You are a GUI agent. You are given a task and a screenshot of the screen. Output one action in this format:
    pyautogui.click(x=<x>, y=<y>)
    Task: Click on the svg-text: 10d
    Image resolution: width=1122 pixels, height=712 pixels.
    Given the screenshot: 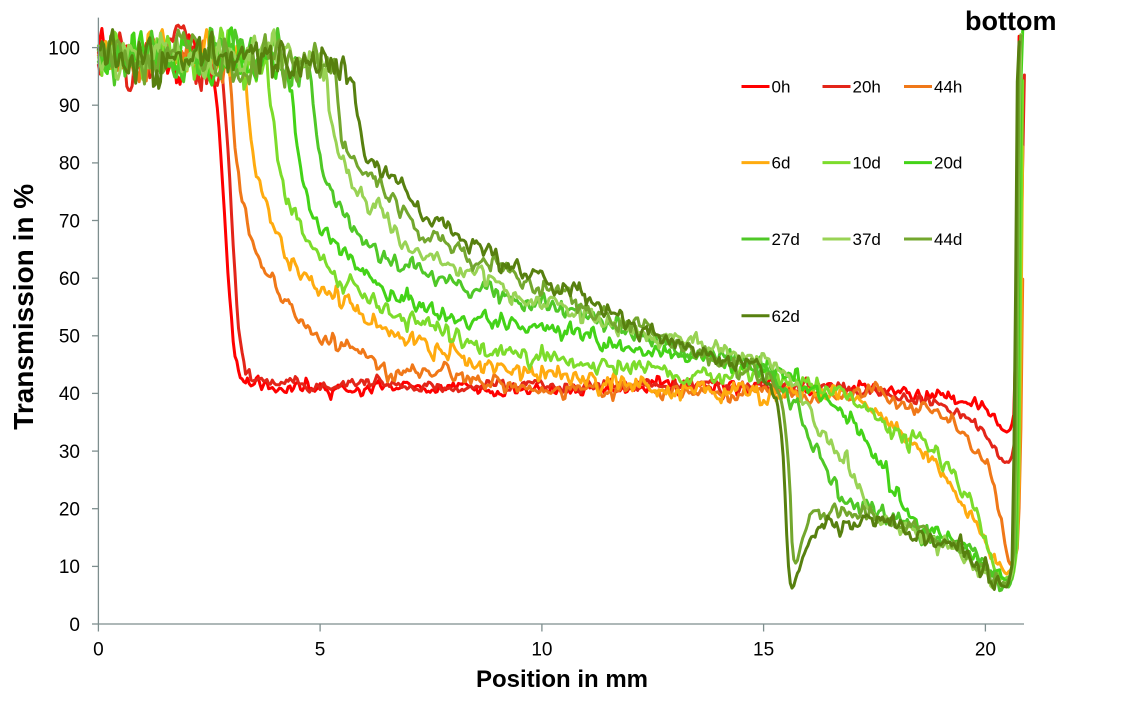 What is the action you would take?
    pyautogui.click(x=867, y=163)
    